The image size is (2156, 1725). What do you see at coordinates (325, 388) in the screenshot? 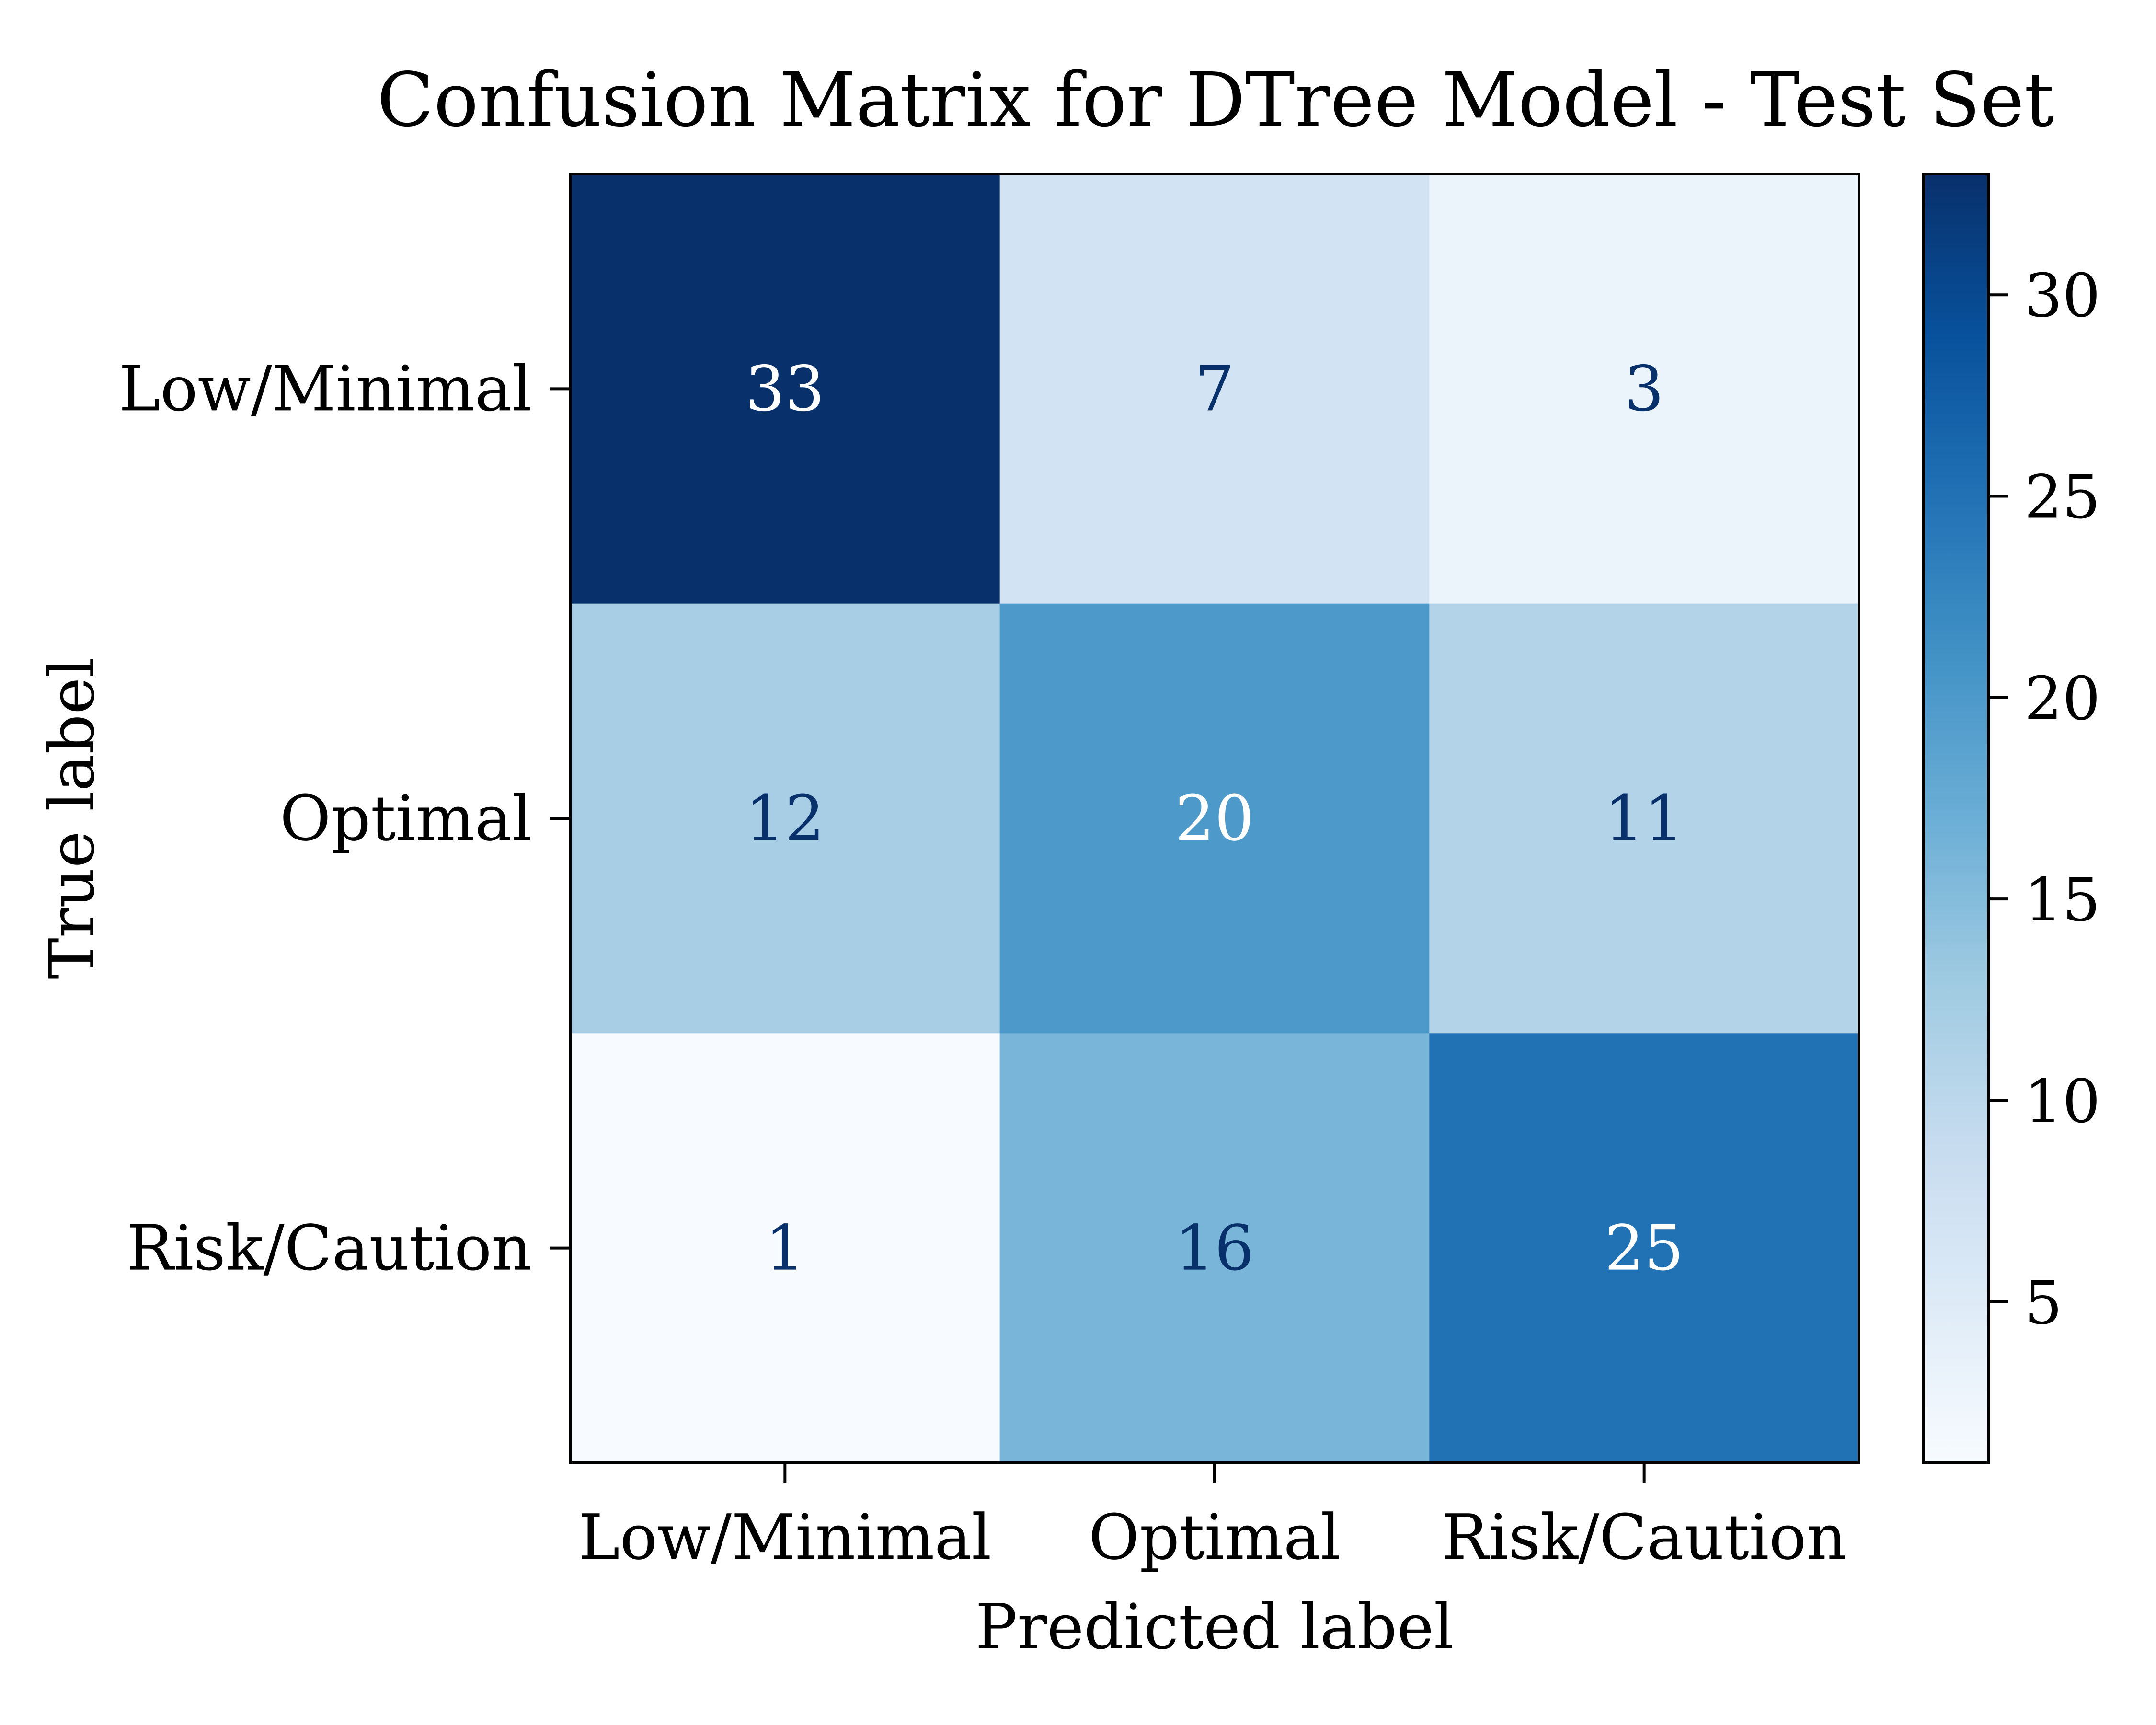
I see `y-tick-label: Low/Minimal` at bounding box center [325, 388].